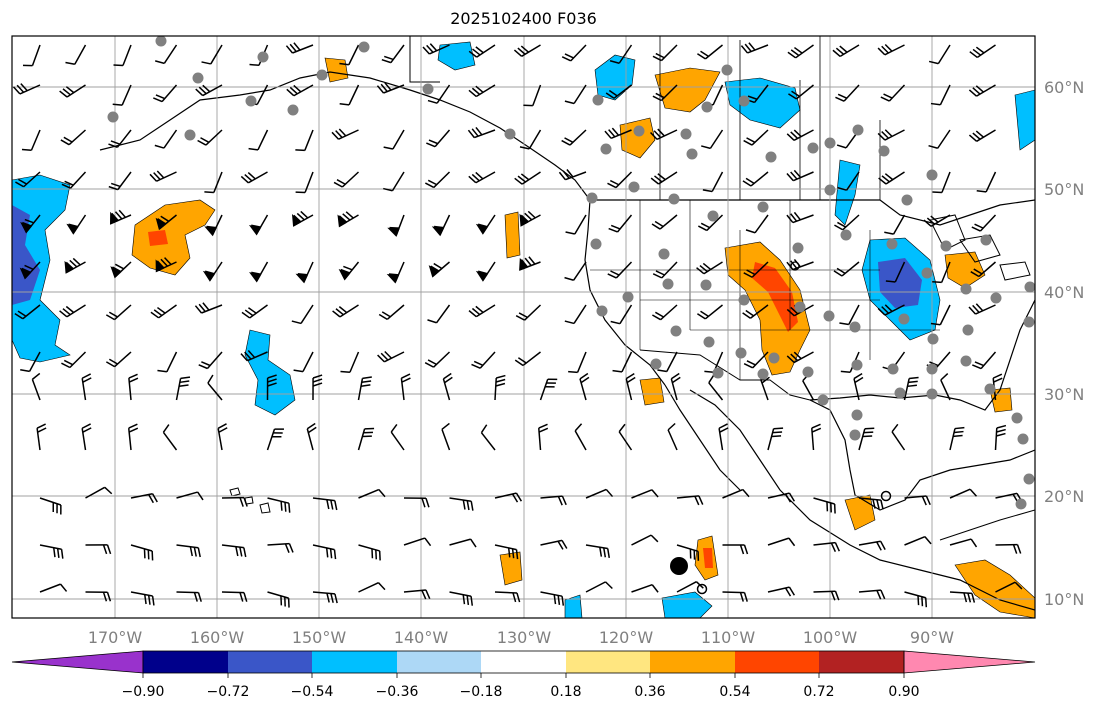  Describe the element at coordinates (1064, 343) in the screenshot. I see `latitude-labels: 60°N 50°N 40°N 30°N 20°N 10°N` at that location.